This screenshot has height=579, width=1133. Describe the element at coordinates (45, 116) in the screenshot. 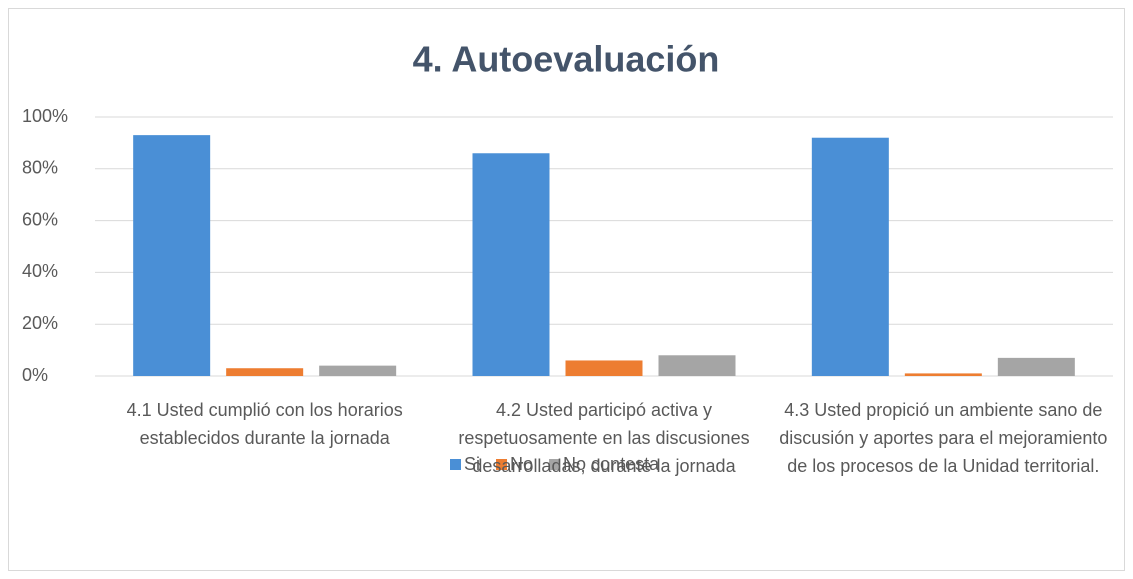

I see `y-tick-label: 100%` at that location.